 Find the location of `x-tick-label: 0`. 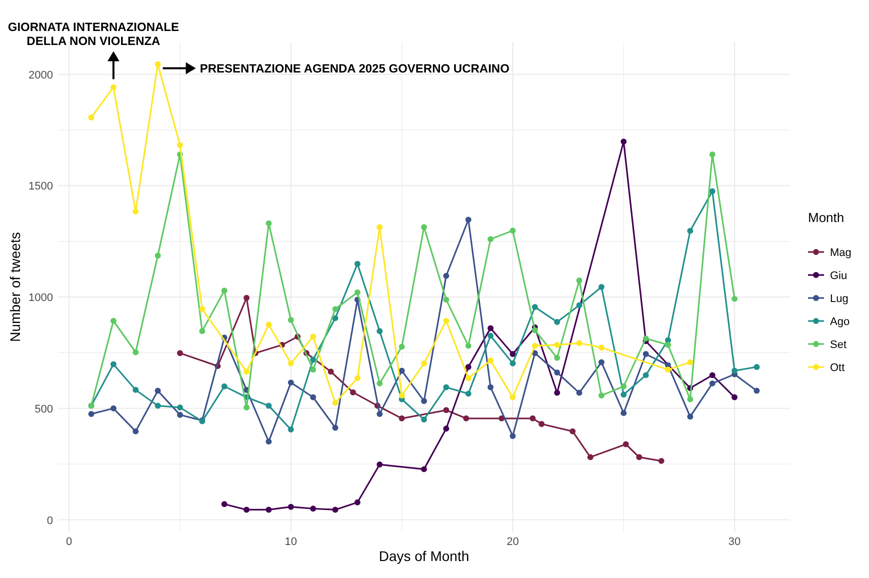

x-tick-label: 0 is located at coordinates (69, 542).